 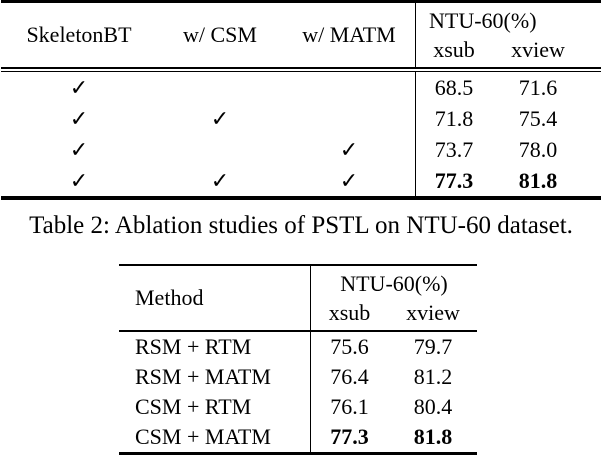 I want to click on result-cells: 76.1 80.4, so click(x=393, y=407).